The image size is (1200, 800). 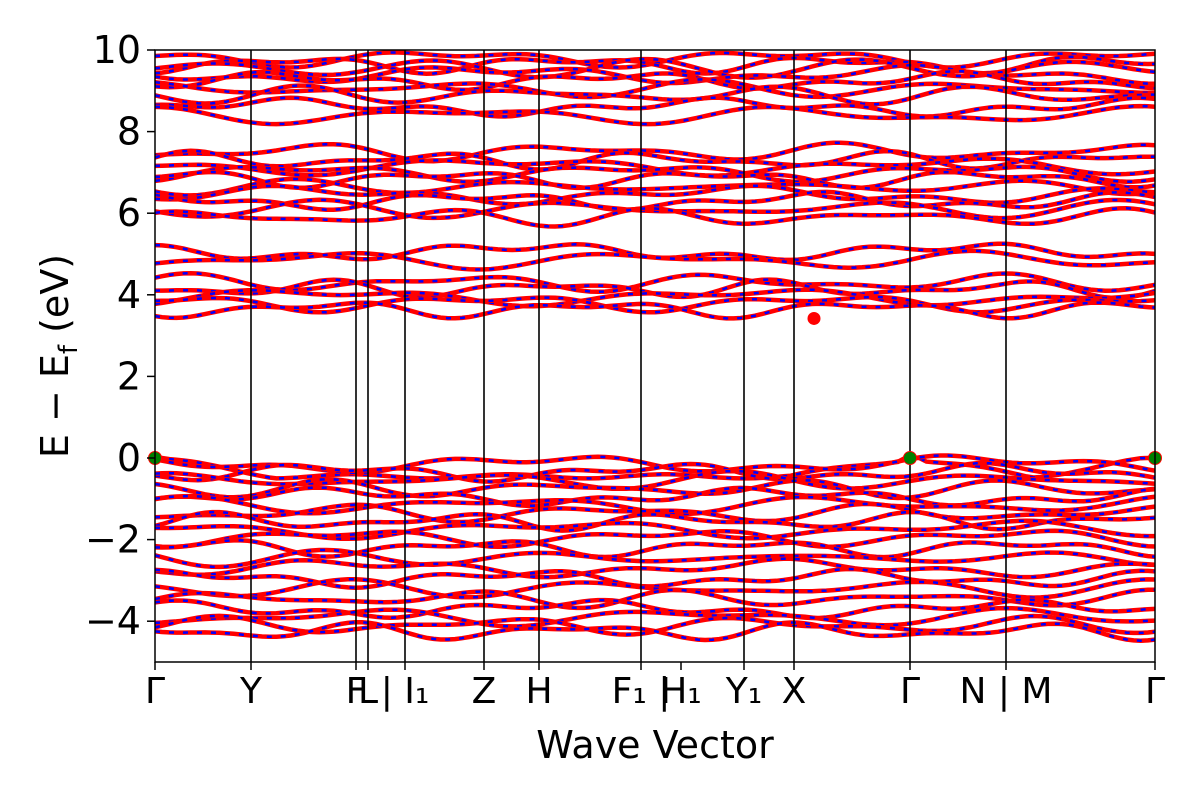 What do you see at coordinates (55, 299) in the screenshot?
I see `y-axis-label-unit: (eV)` at bounding box center [55, 299].